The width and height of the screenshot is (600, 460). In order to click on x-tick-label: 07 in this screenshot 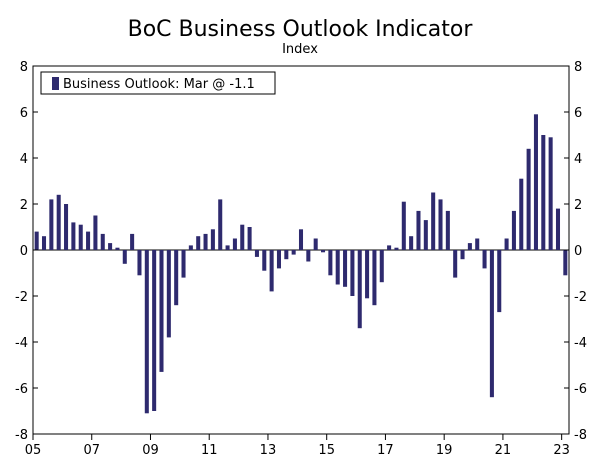, I will do `click(91, 450)`.